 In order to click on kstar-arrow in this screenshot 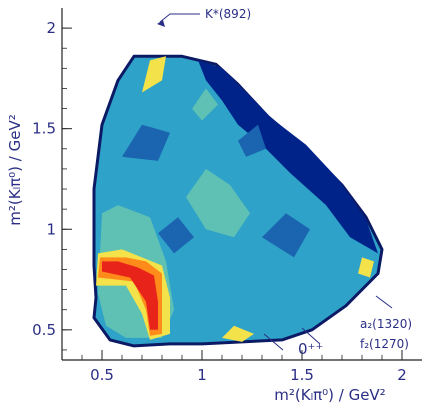, I will do `click(179, 18)`.